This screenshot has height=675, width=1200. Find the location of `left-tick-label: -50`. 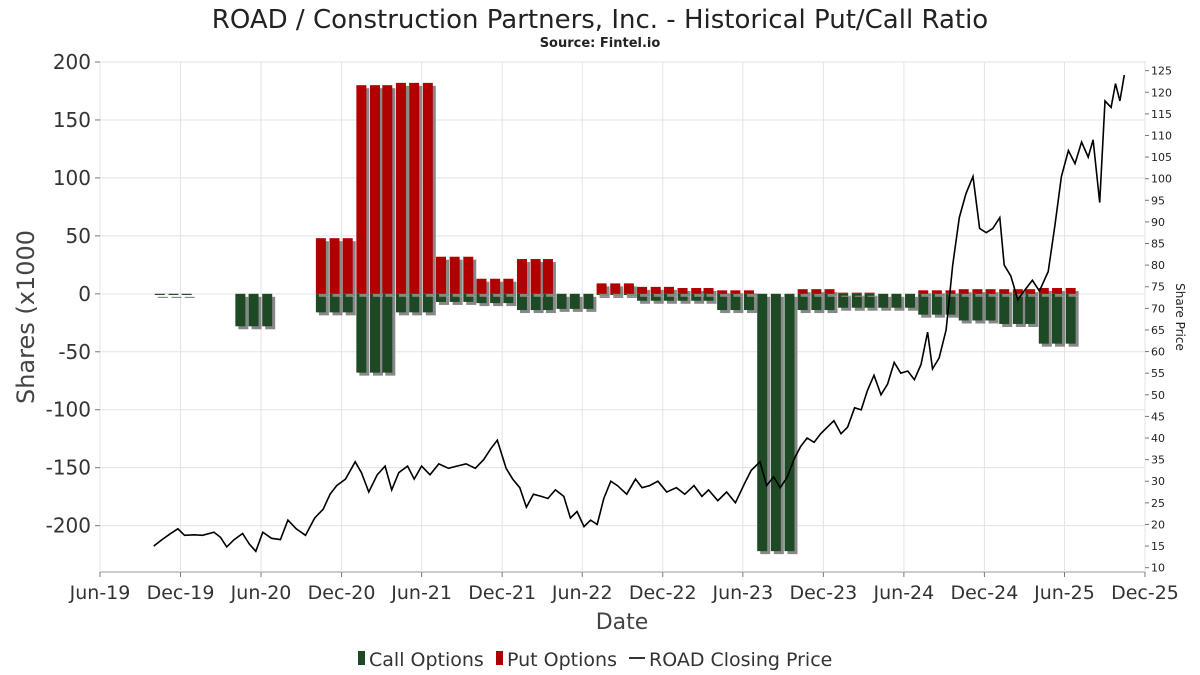

left-tick-label: -50 is located at coordinates (74, 352).